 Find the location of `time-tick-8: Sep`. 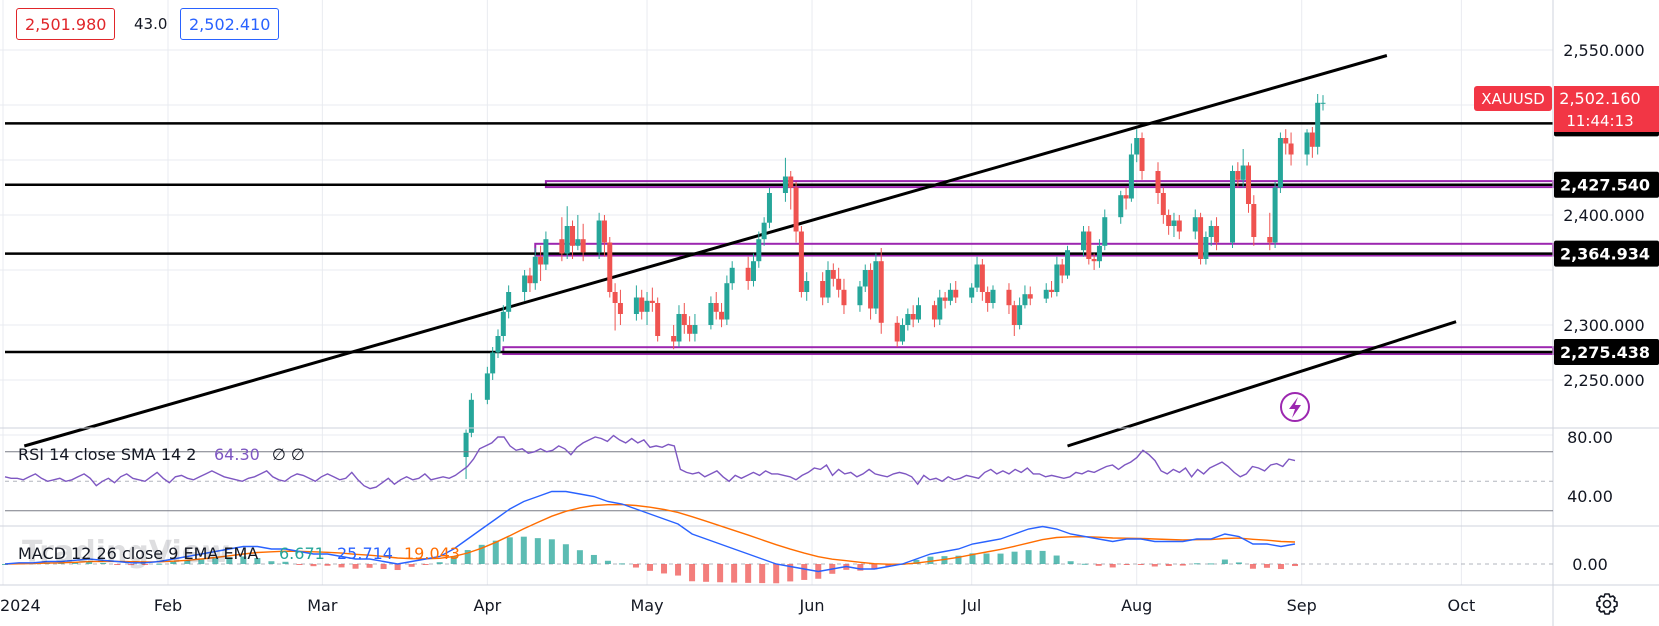

time-tick-8: Sep is located at coordinates (1302, 605).